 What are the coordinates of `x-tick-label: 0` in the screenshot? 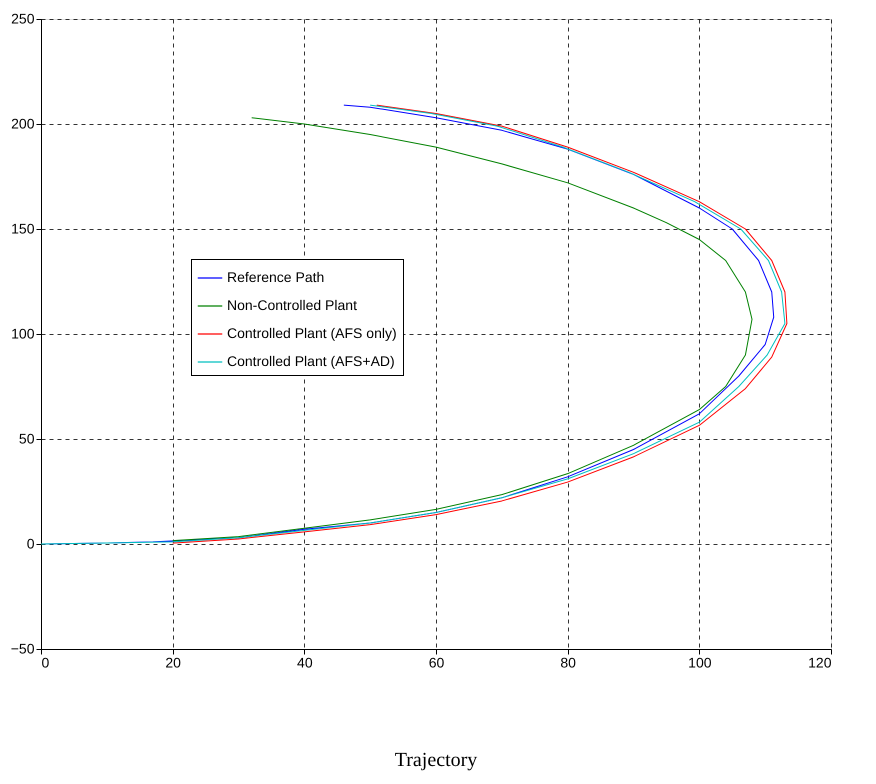 It's located at (46, 662).